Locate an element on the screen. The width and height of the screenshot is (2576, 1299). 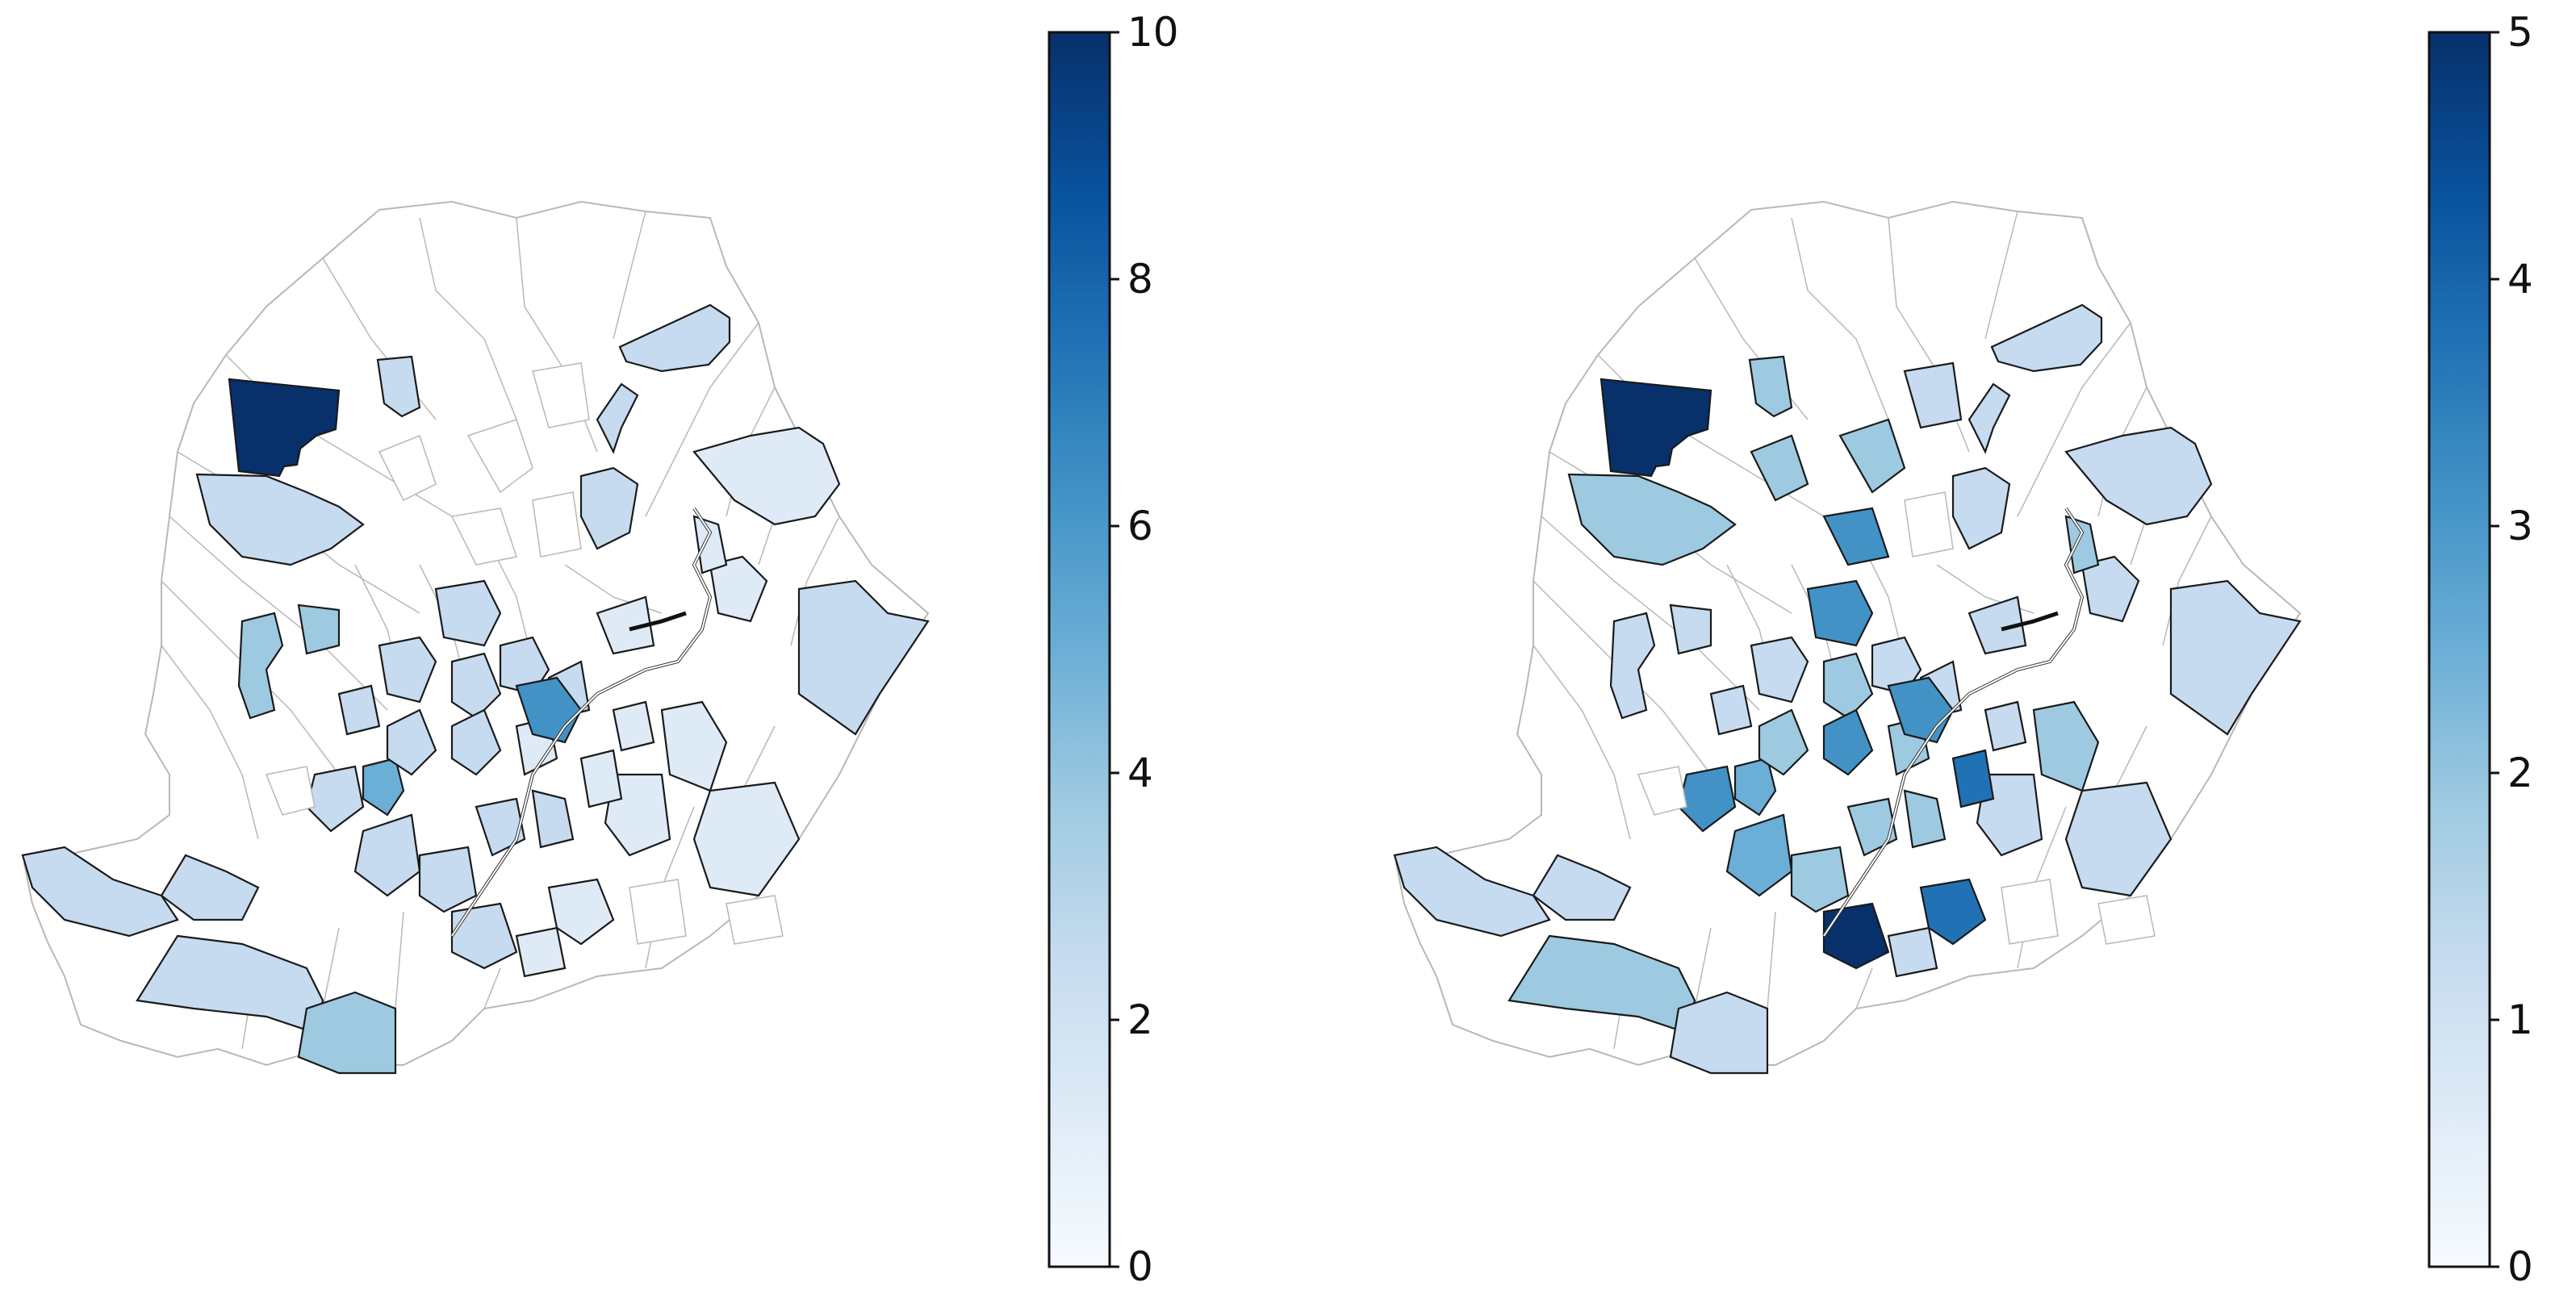
colorbar-right: 0 1 2 3 4 5 is located at coordinates (2486, 648).